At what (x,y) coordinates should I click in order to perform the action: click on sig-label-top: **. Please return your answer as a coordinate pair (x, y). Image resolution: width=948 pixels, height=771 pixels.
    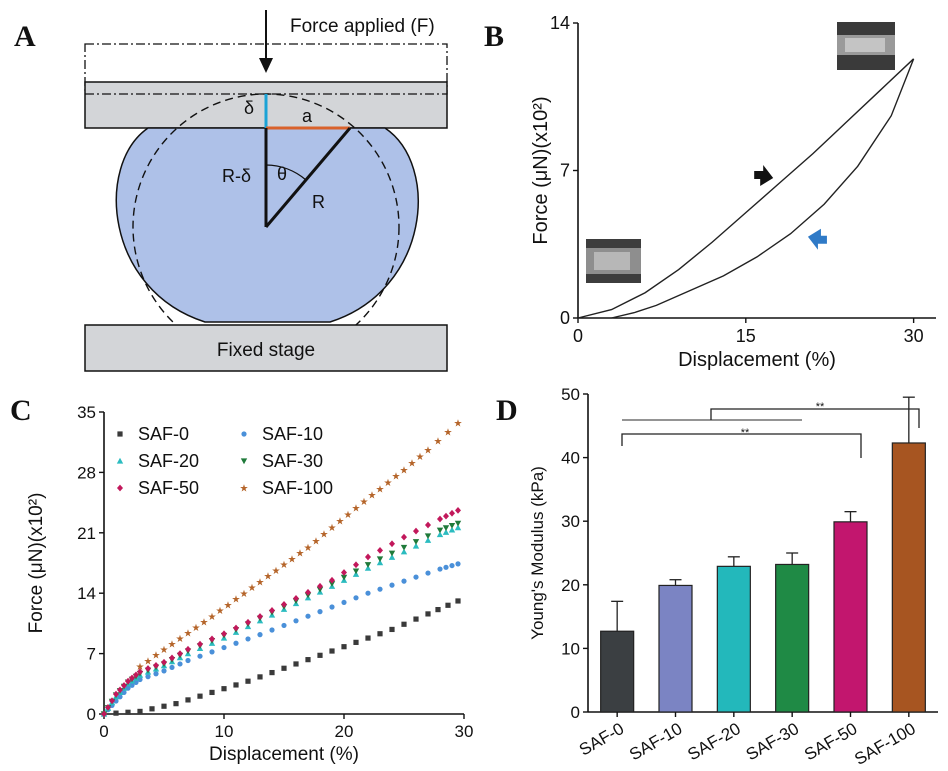
    Looking at the image, I should click on (820, 407).